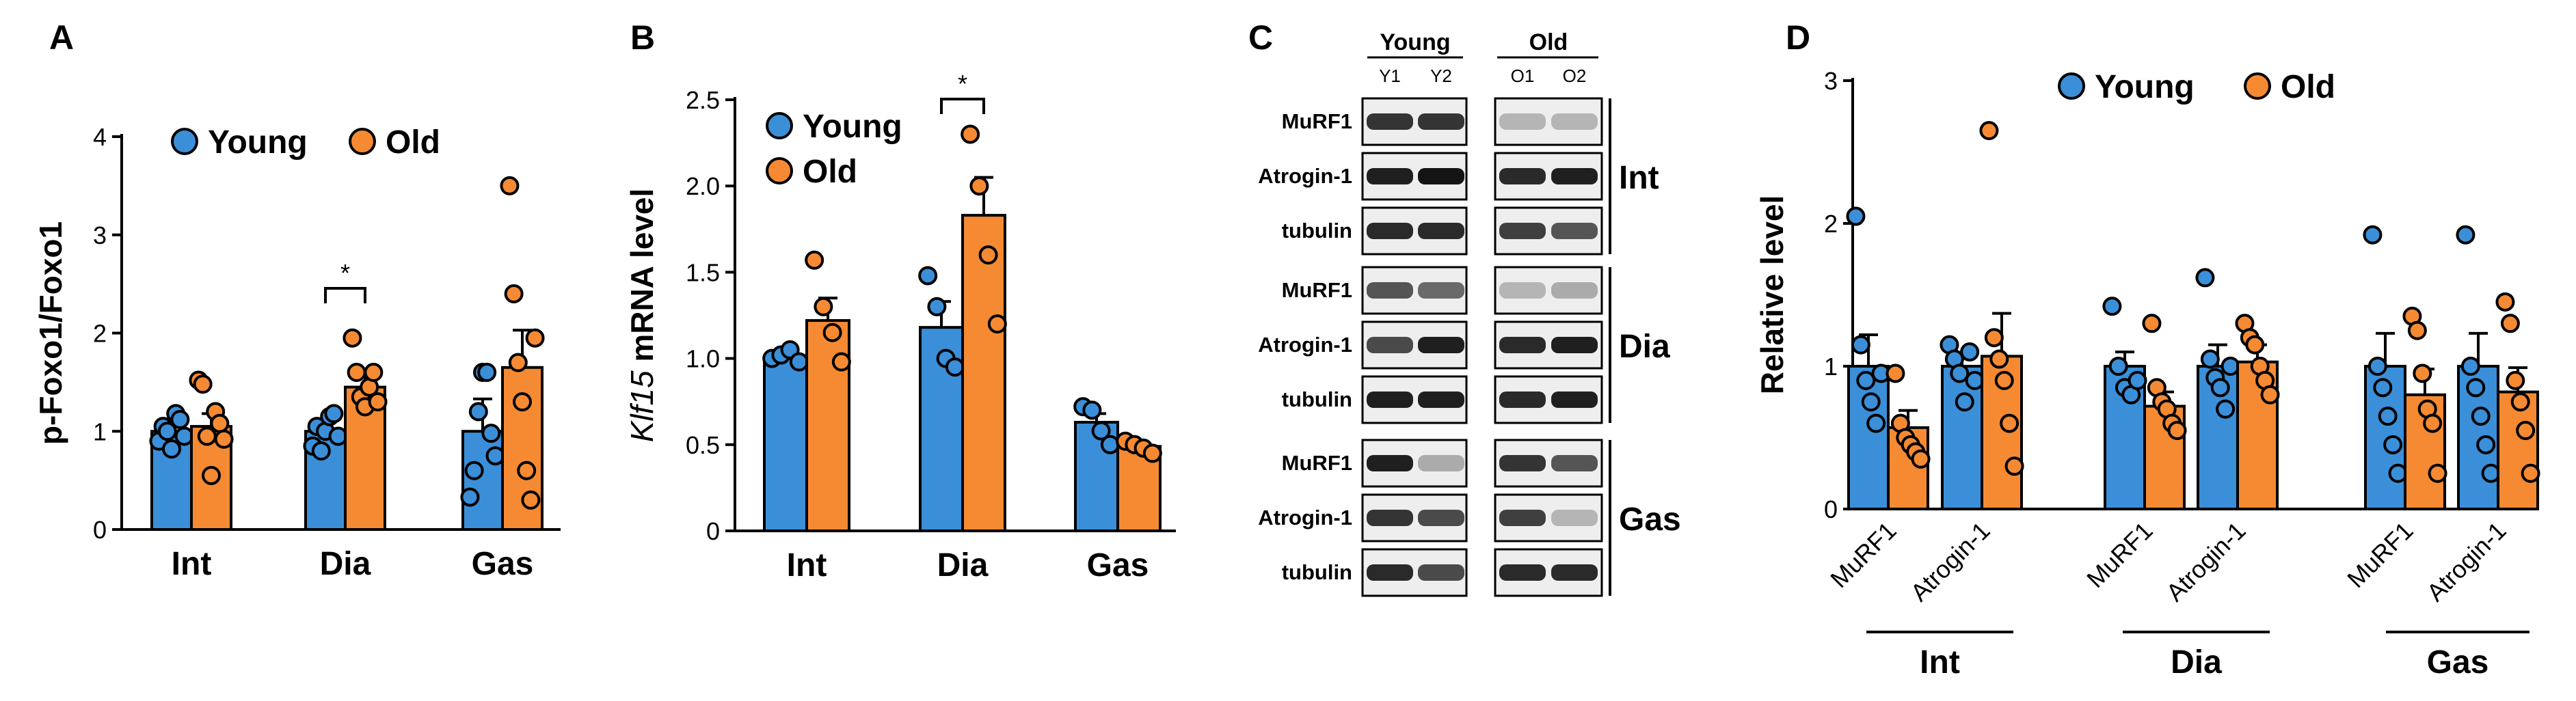 This screenshot has height=701, width=2576. Describe the element at coordinates (2196, 662) in the screenshot. I see `group-label: Dia` at that location.